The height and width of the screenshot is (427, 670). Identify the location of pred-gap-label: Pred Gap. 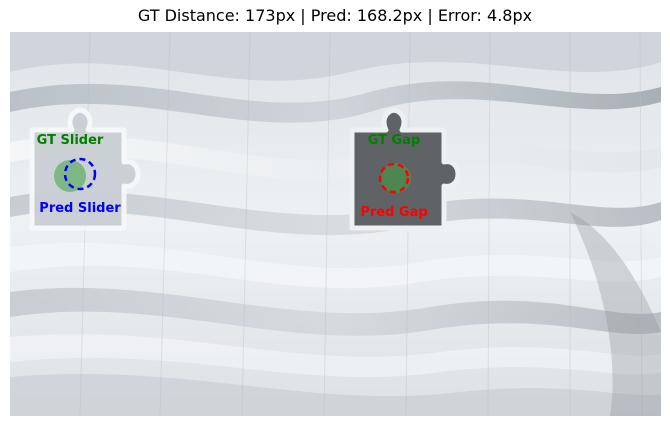
(394, 212).